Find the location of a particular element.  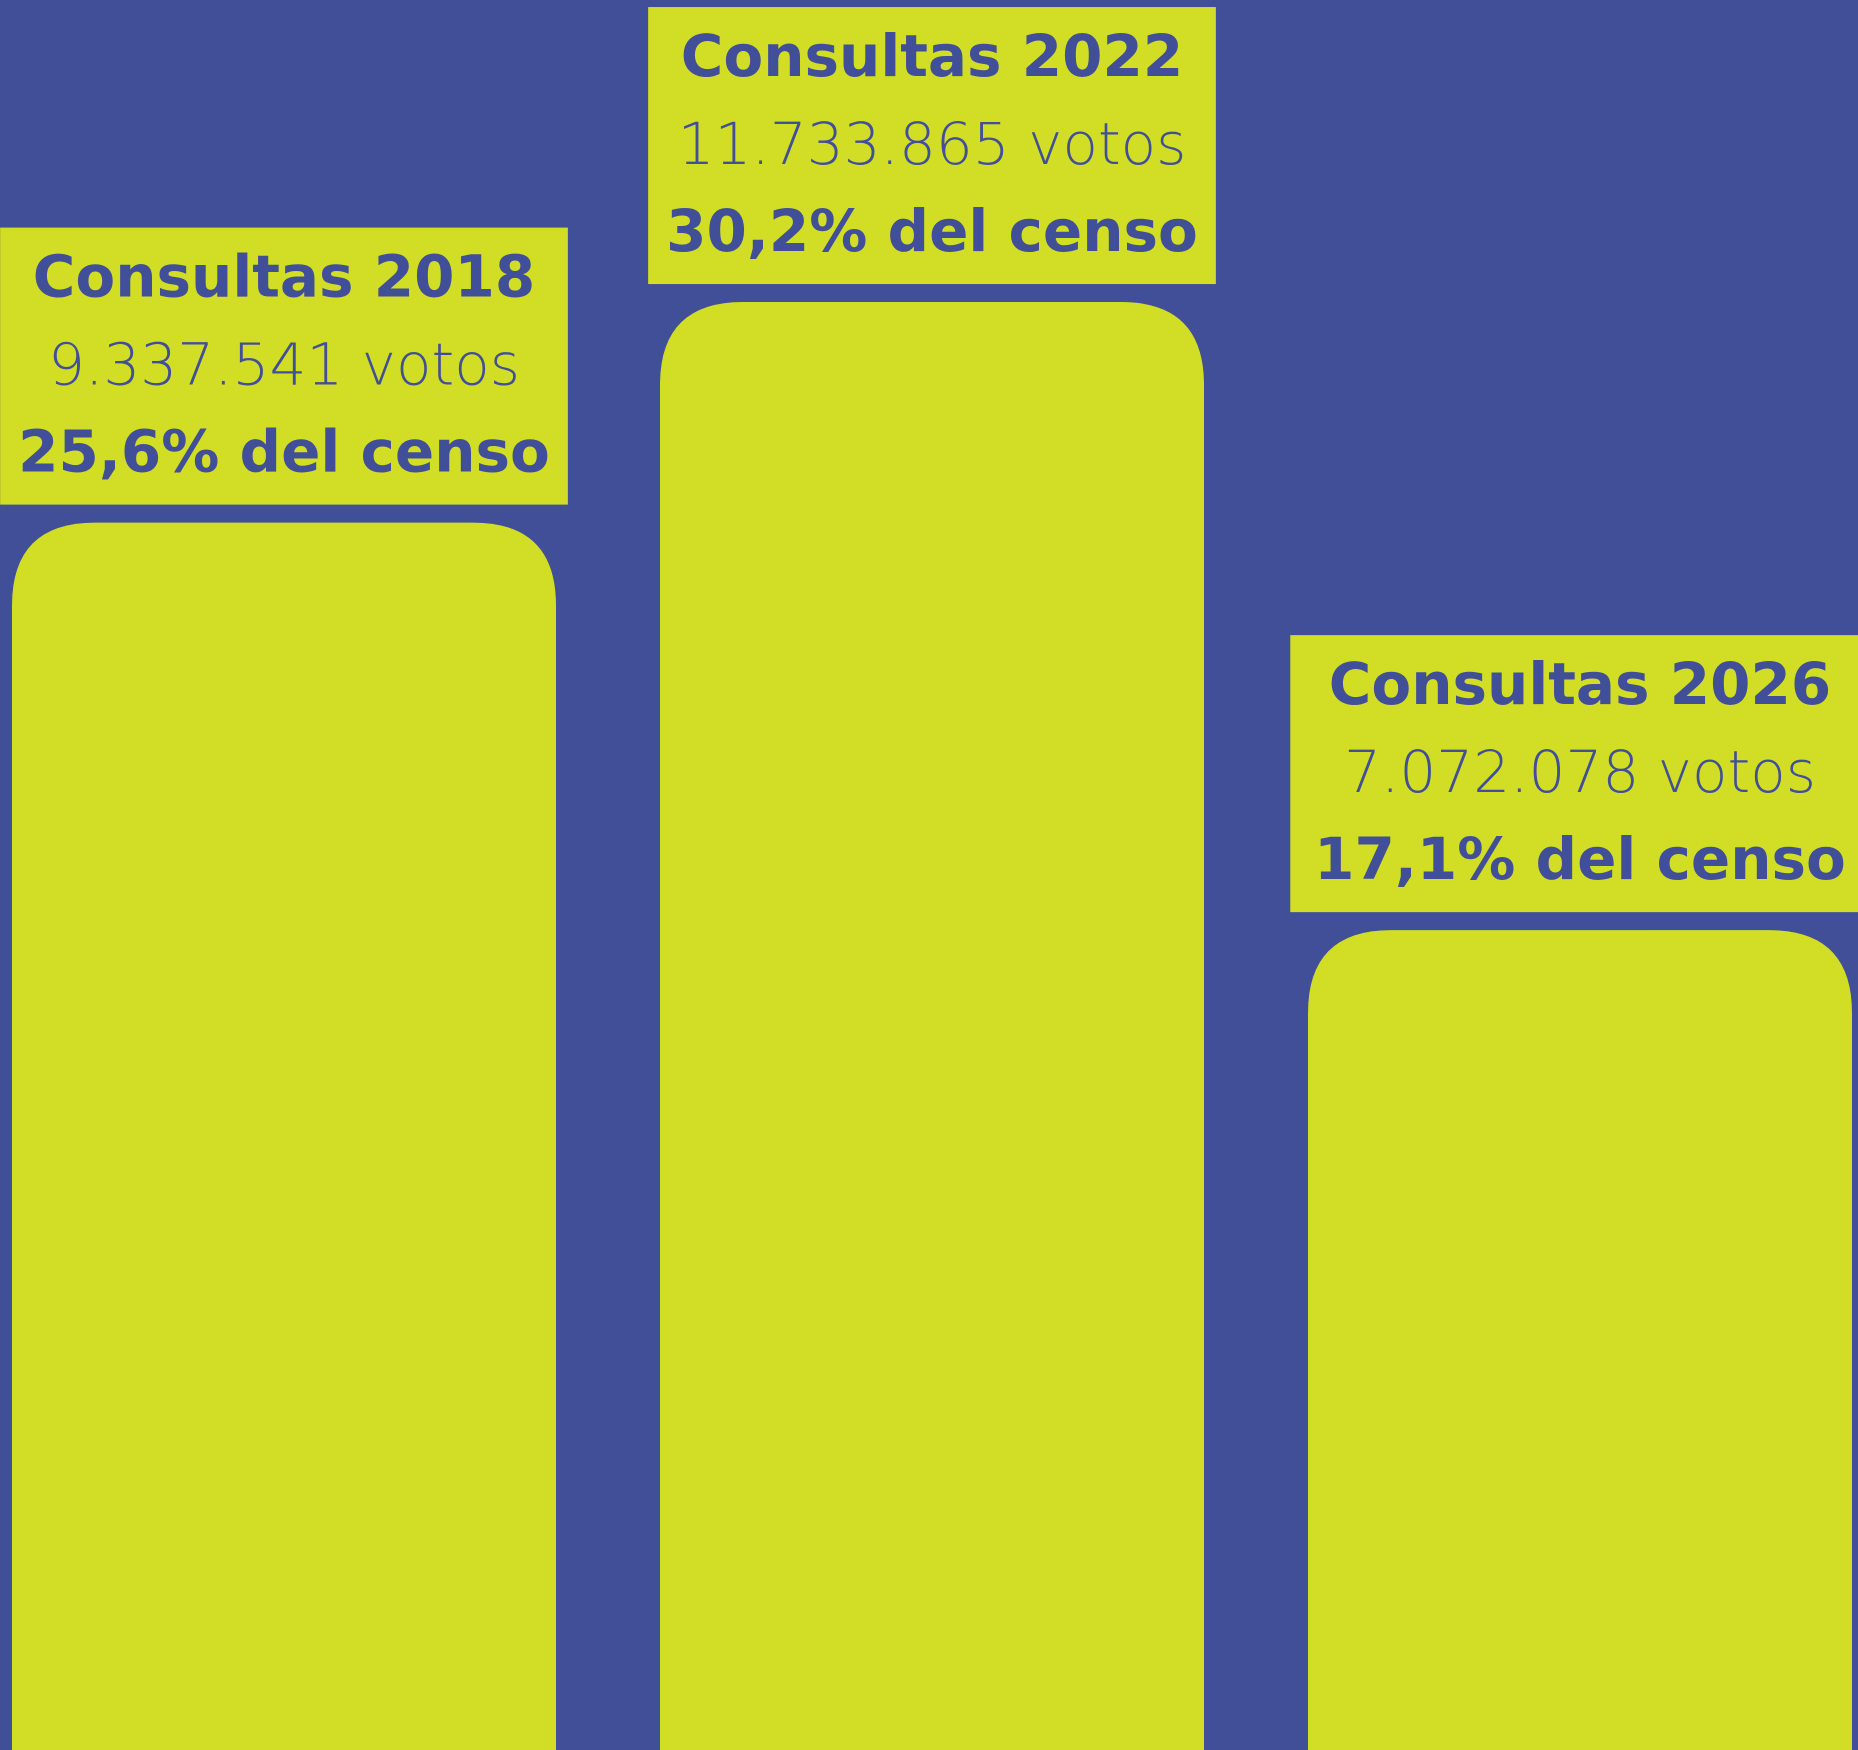

value-label: 17,1% del censo is located at coordinates (1580, 859).